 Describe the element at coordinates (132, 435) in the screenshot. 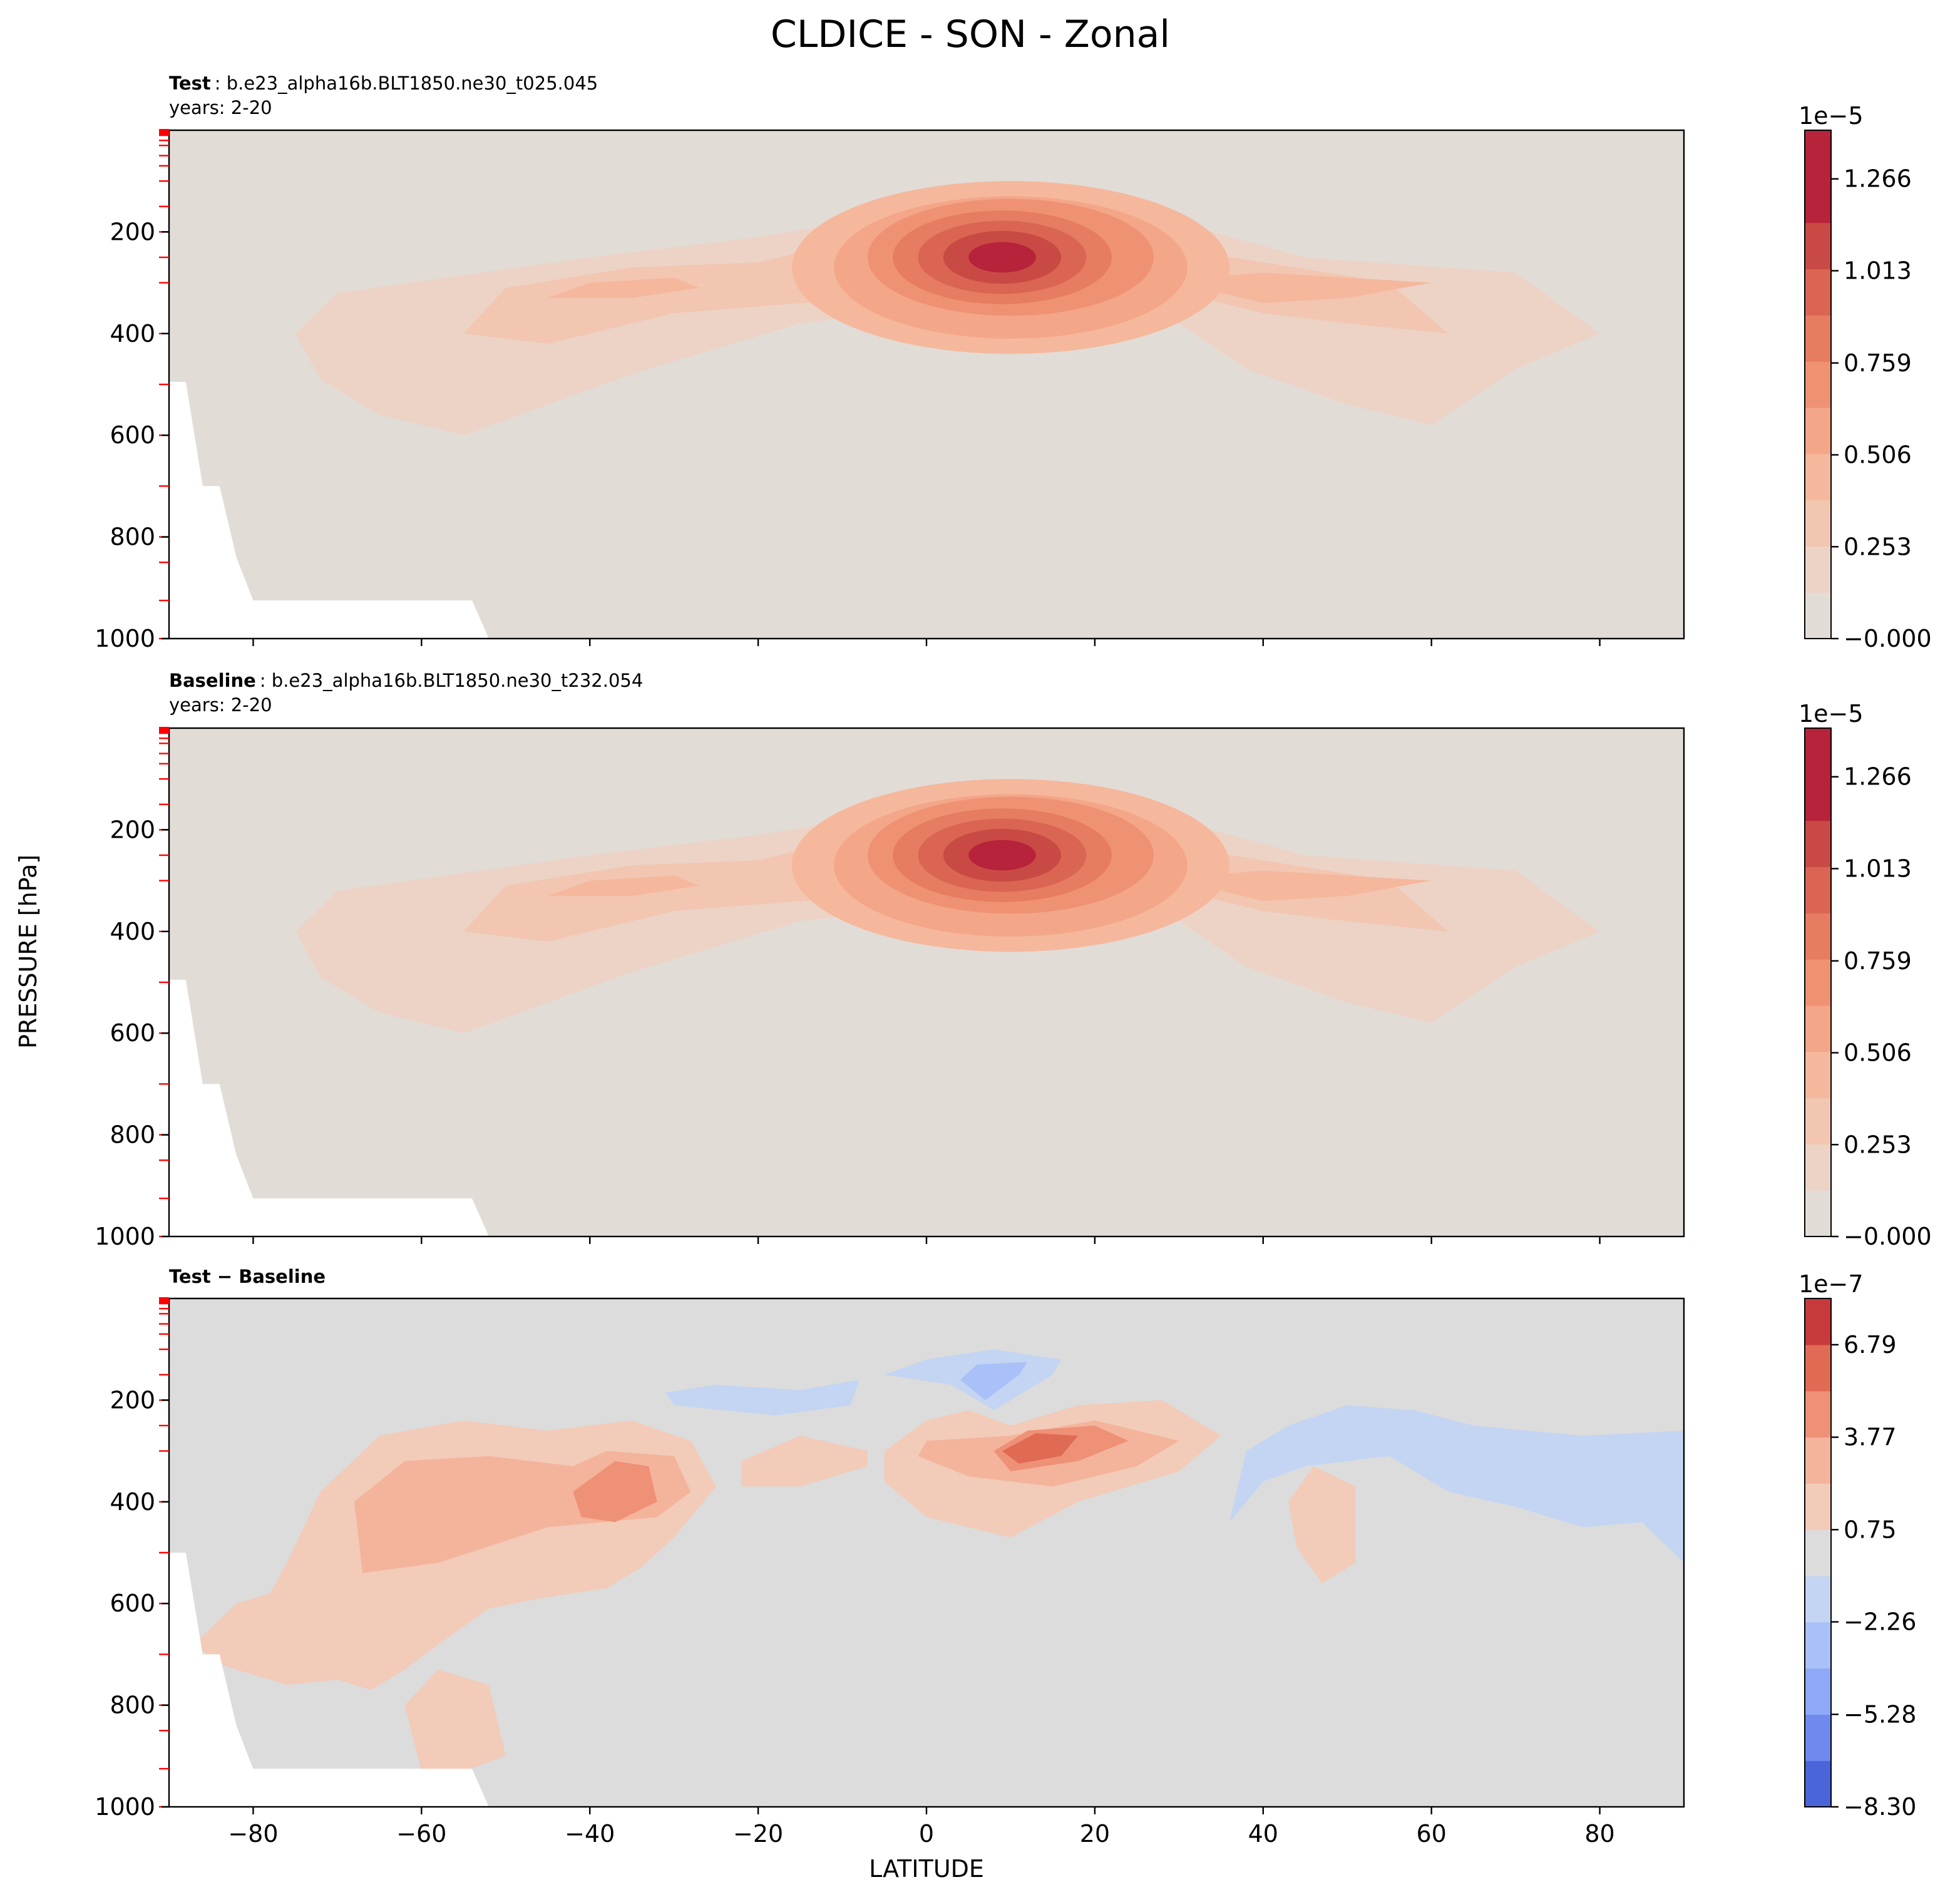

I see `test-y-tick-label: 600` at that location.